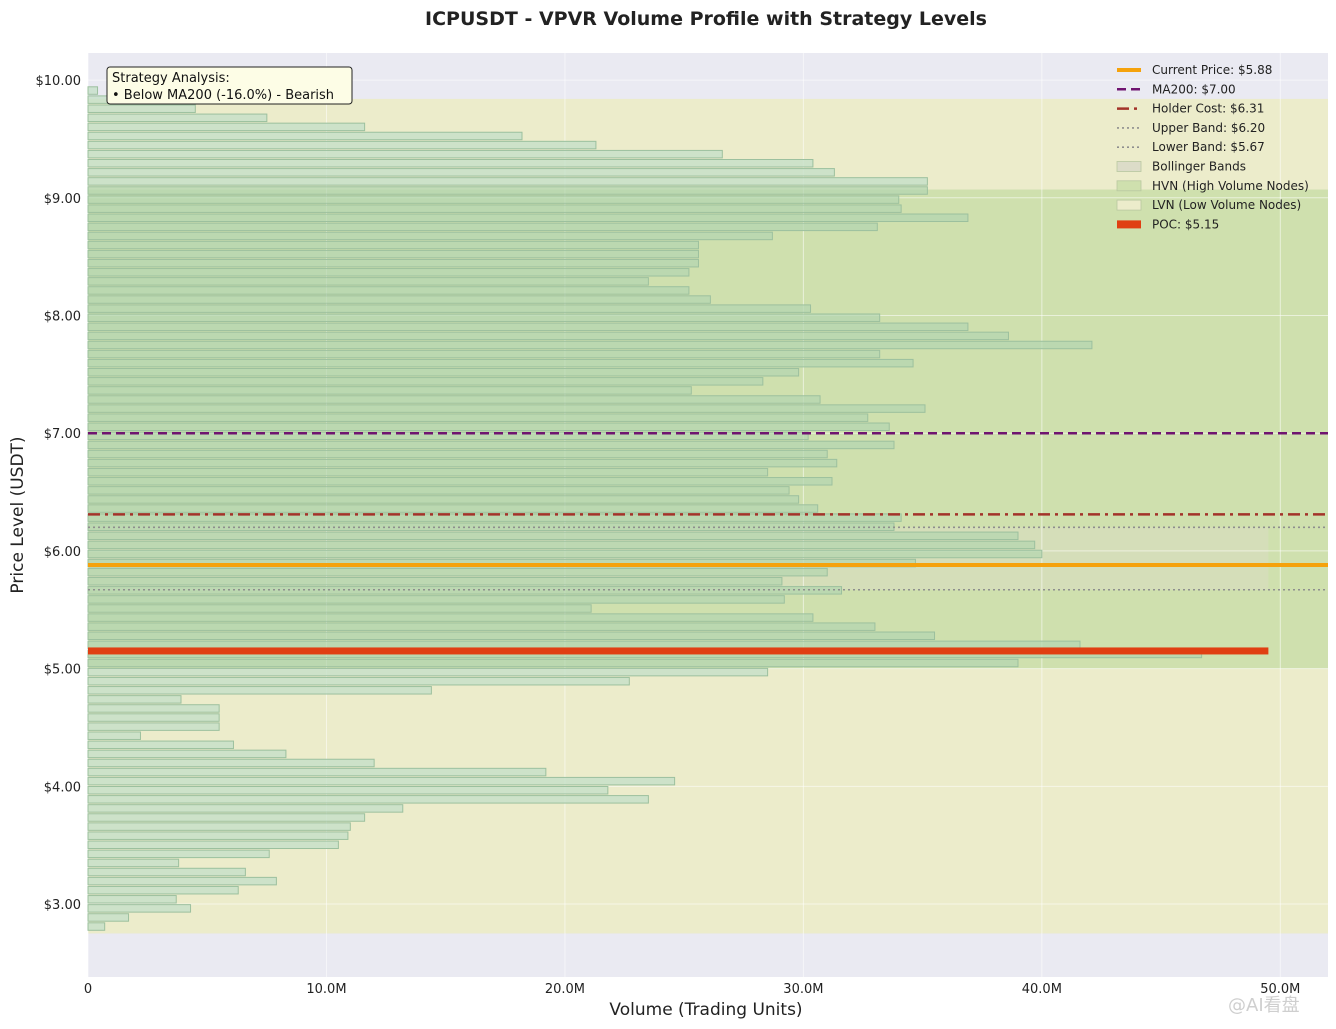  I want to click on x-axis-label: Volume (Trading Units), so click(705, 1010).